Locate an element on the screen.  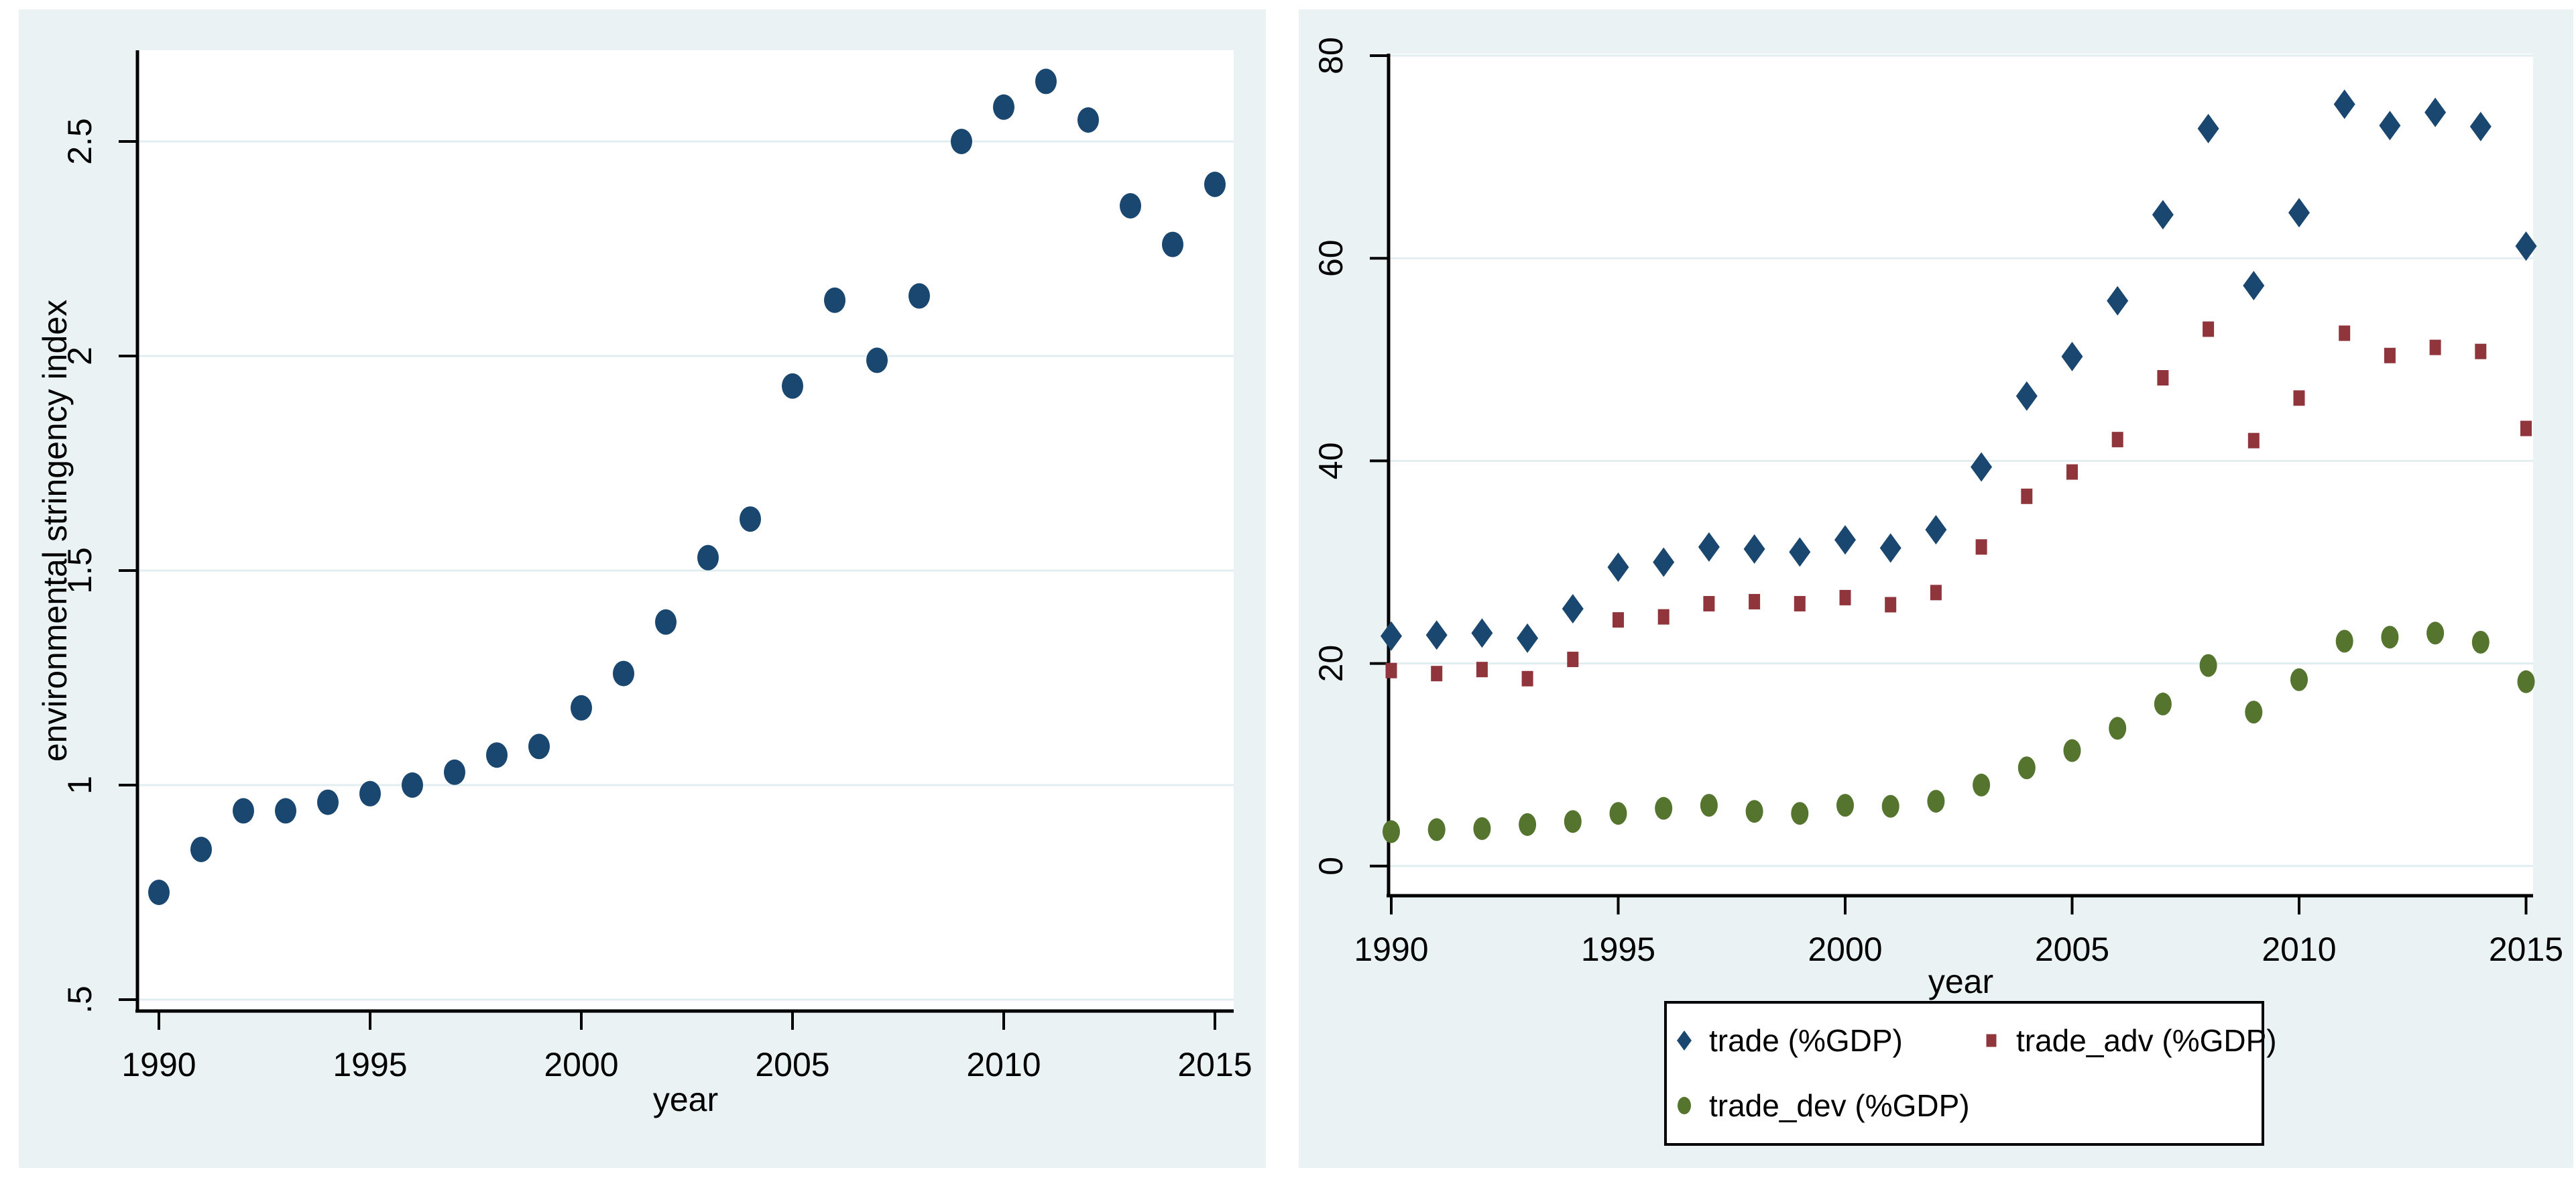
x-tick-label: 1995 is located at coordinates (1618, 949).